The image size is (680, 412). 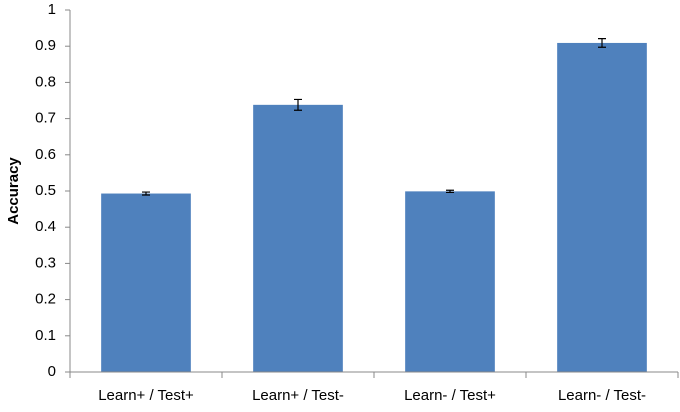 What do you see at coordinates (52, 371) in the screenshot?
I see `y-tick-label: 0` at bounding box center [52, 371].